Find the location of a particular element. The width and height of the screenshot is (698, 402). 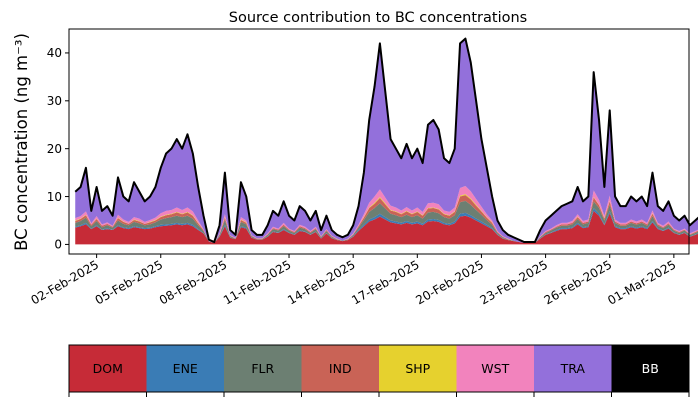

legend-label-tra: TRA is located at coordinates (573, 368).